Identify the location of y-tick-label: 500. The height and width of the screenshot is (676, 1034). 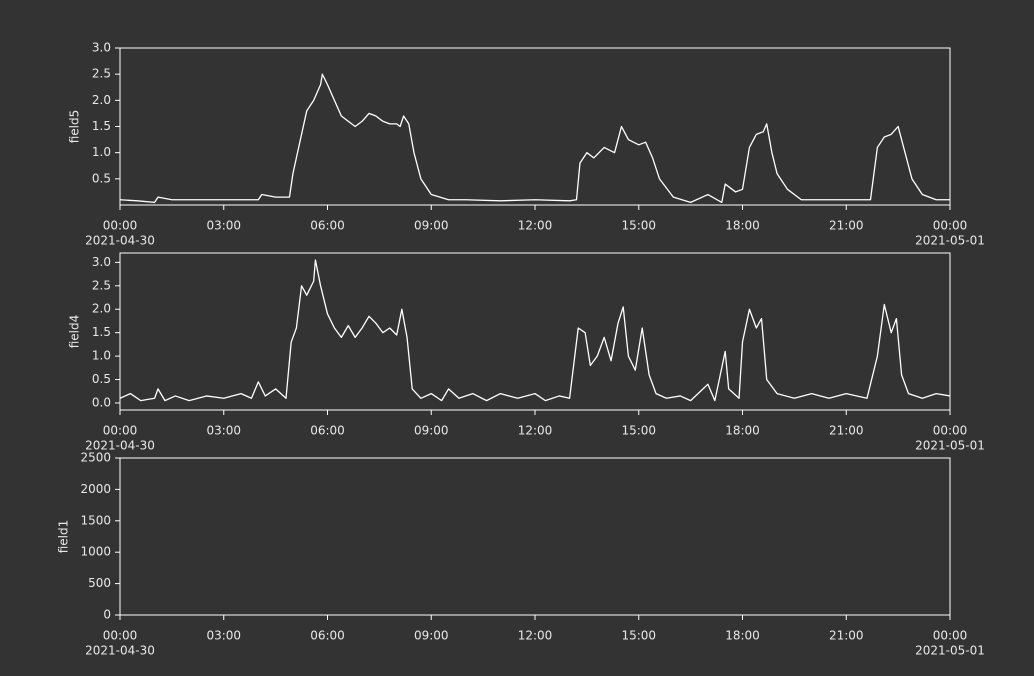
(99, 583).